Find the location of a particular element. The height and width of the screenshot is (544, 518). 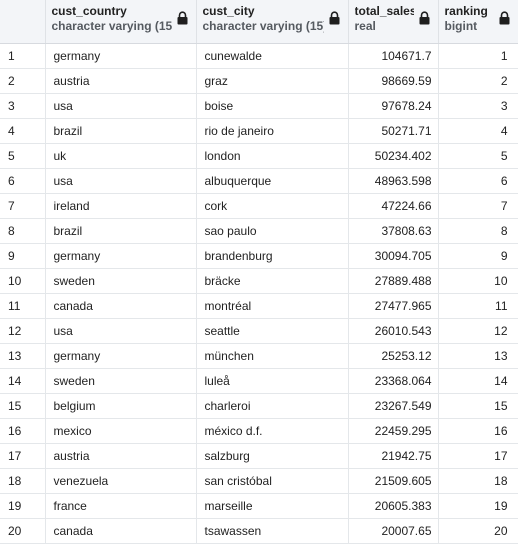

cell-cust-city: brandenburg is located at coordinates (272, 256).